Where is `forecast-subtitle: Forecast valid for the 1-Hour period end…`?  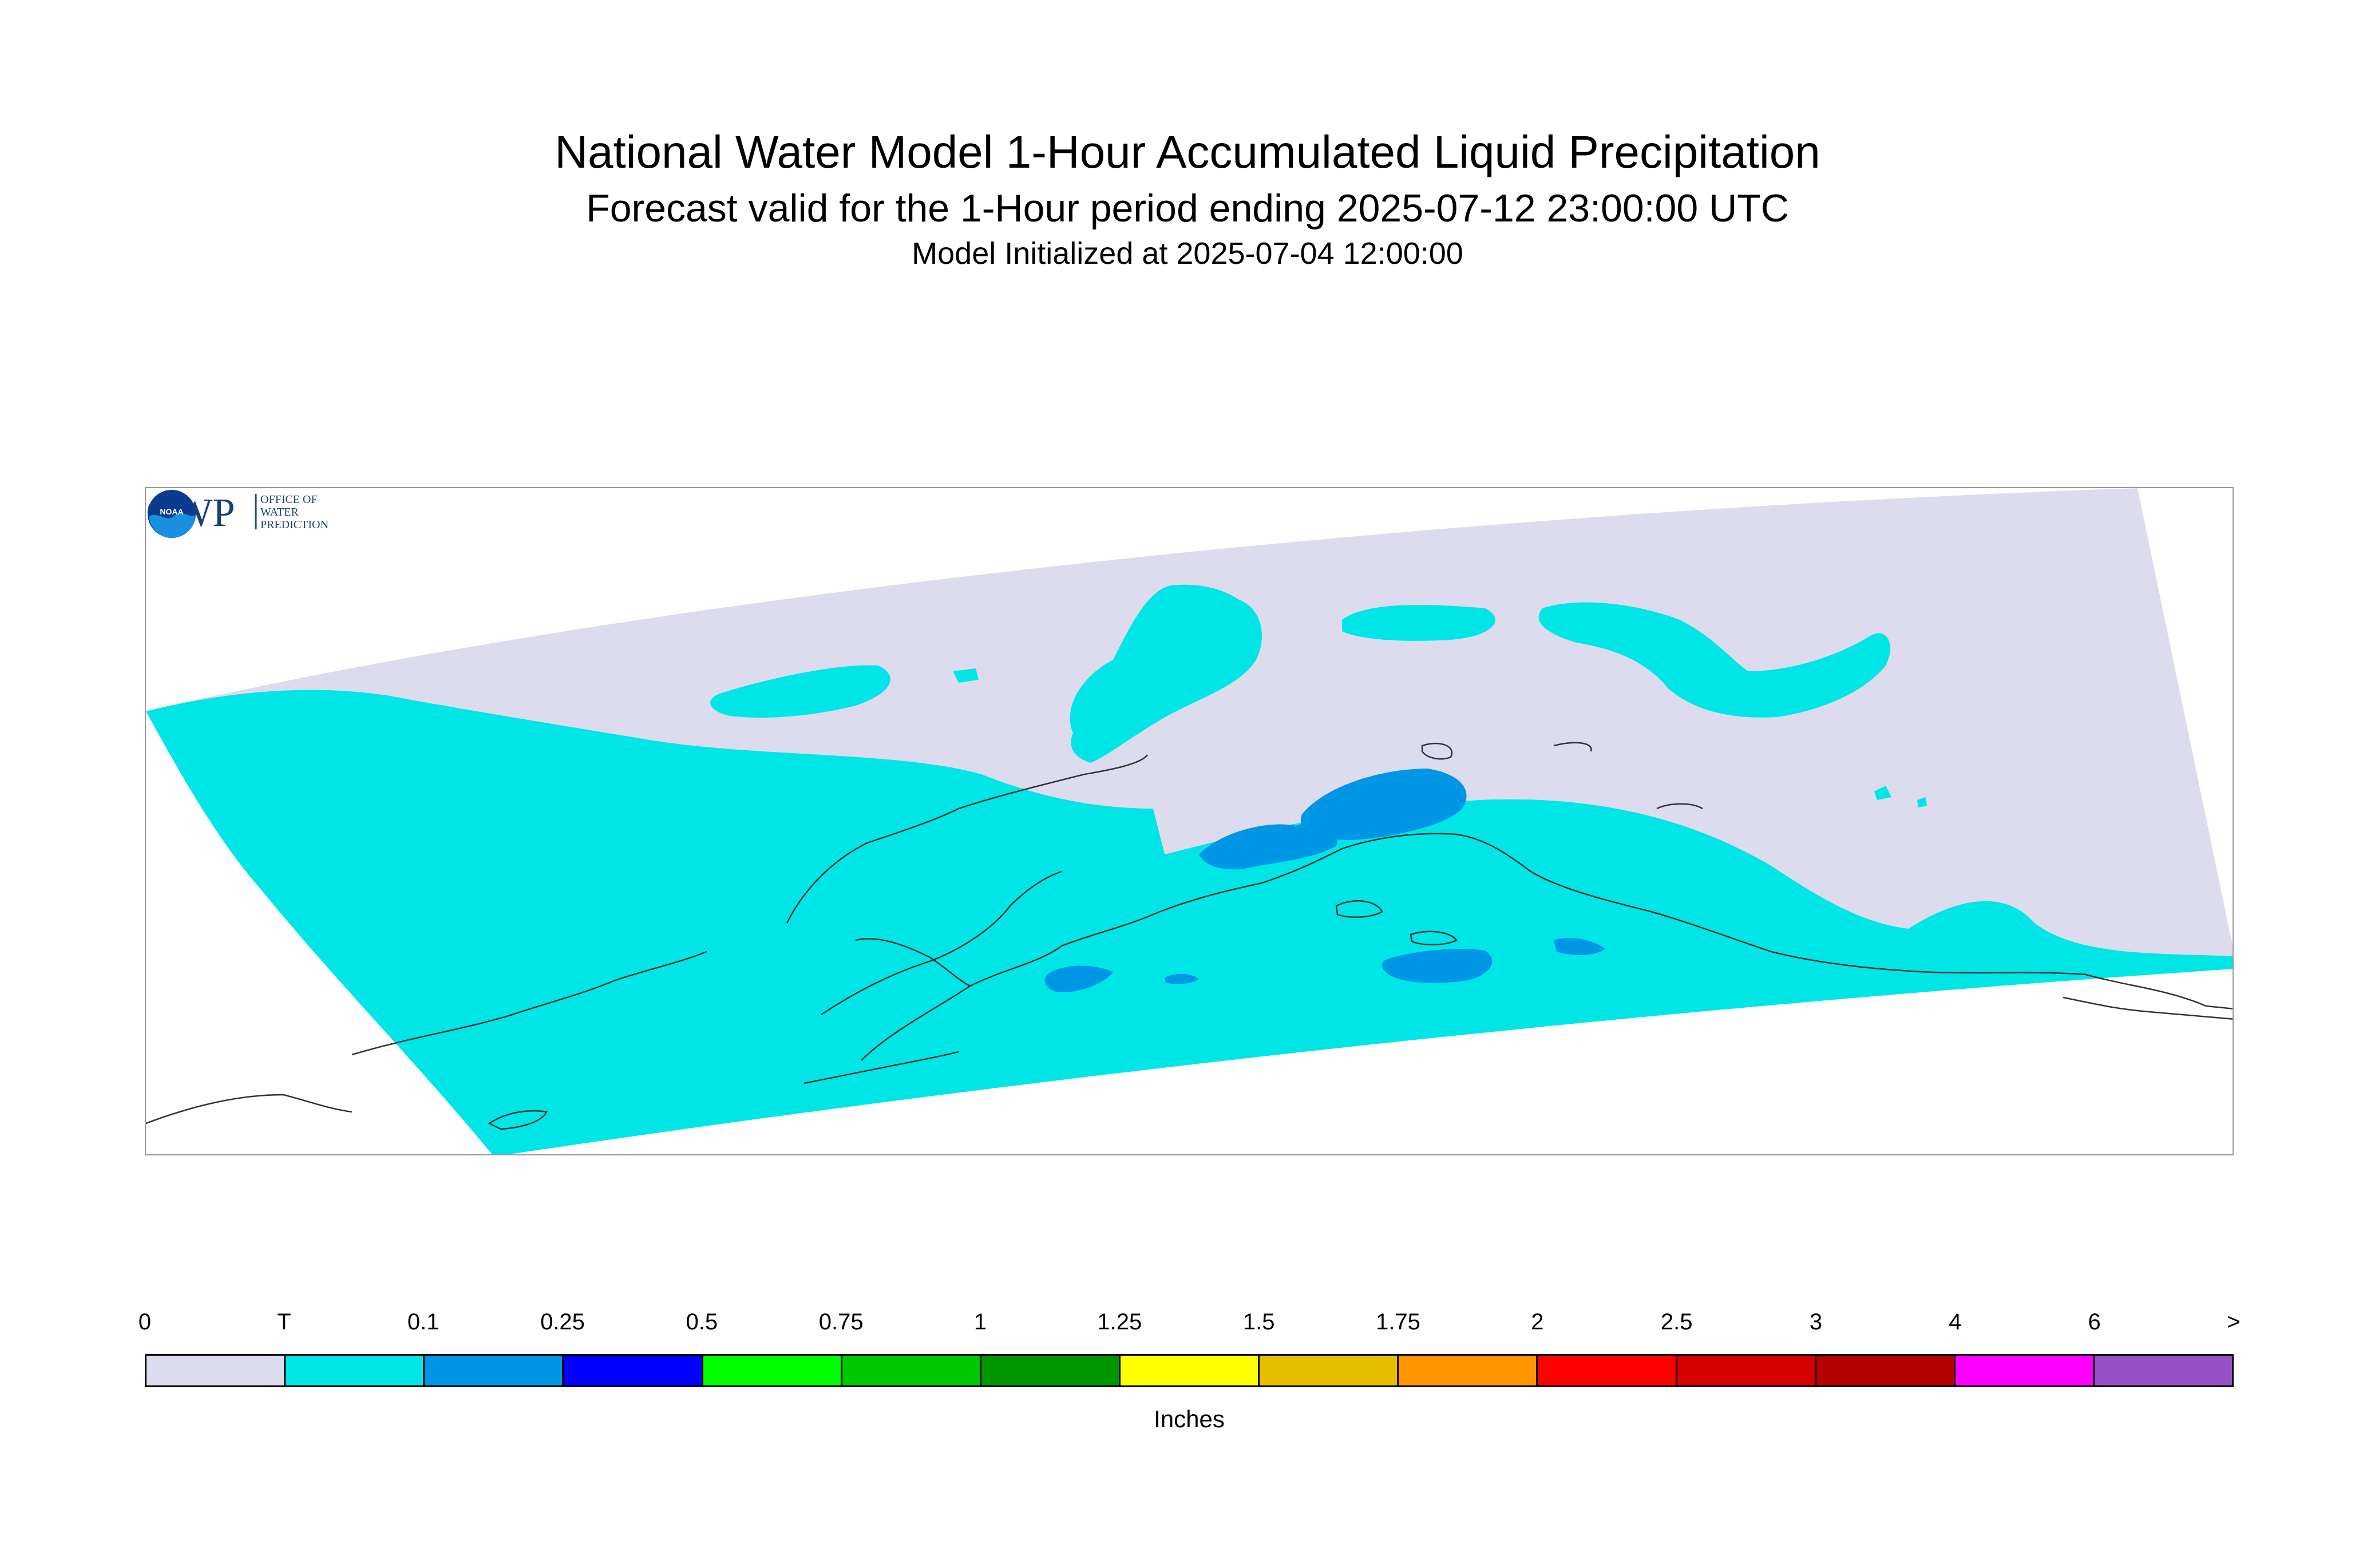
forecast-subtitle: Forecast valid for the 1-Hour period end… is located at coordinates (1187, 208).